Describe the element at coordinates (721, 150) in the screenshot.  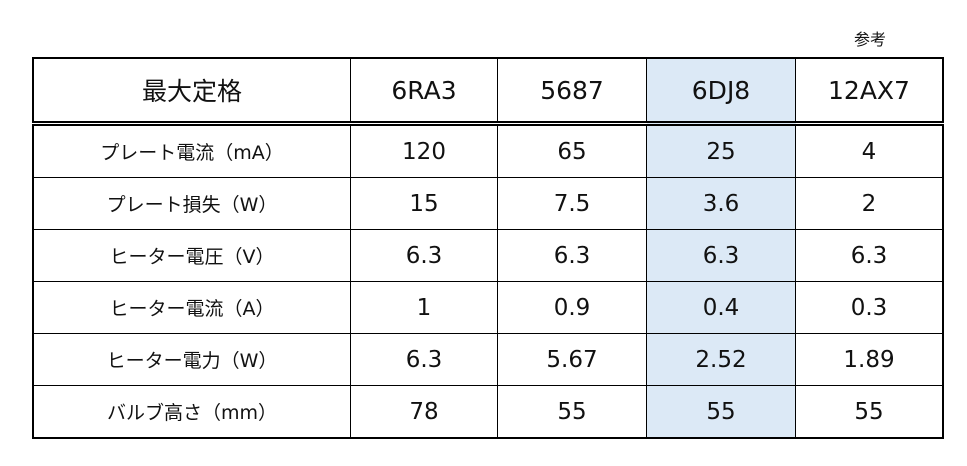
I see `cell: 25` at that location.